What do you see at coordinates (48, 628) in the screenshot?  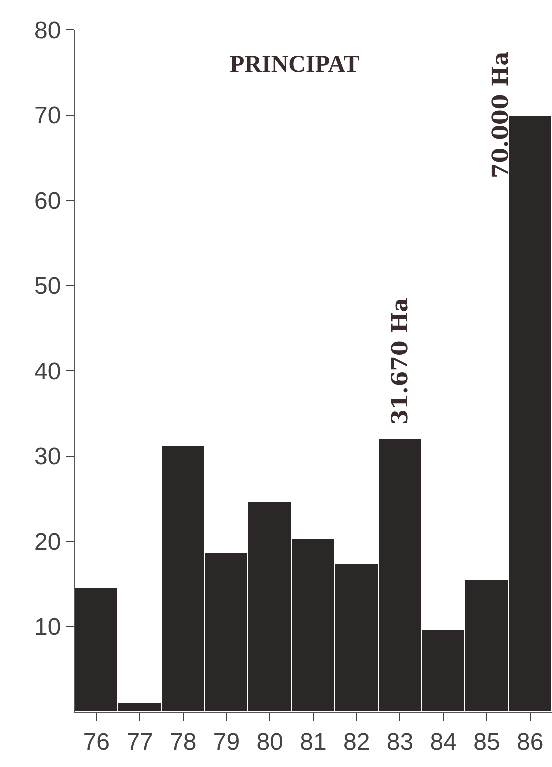 I see `y-tick-label: 10` at bounding box center [48, 628].